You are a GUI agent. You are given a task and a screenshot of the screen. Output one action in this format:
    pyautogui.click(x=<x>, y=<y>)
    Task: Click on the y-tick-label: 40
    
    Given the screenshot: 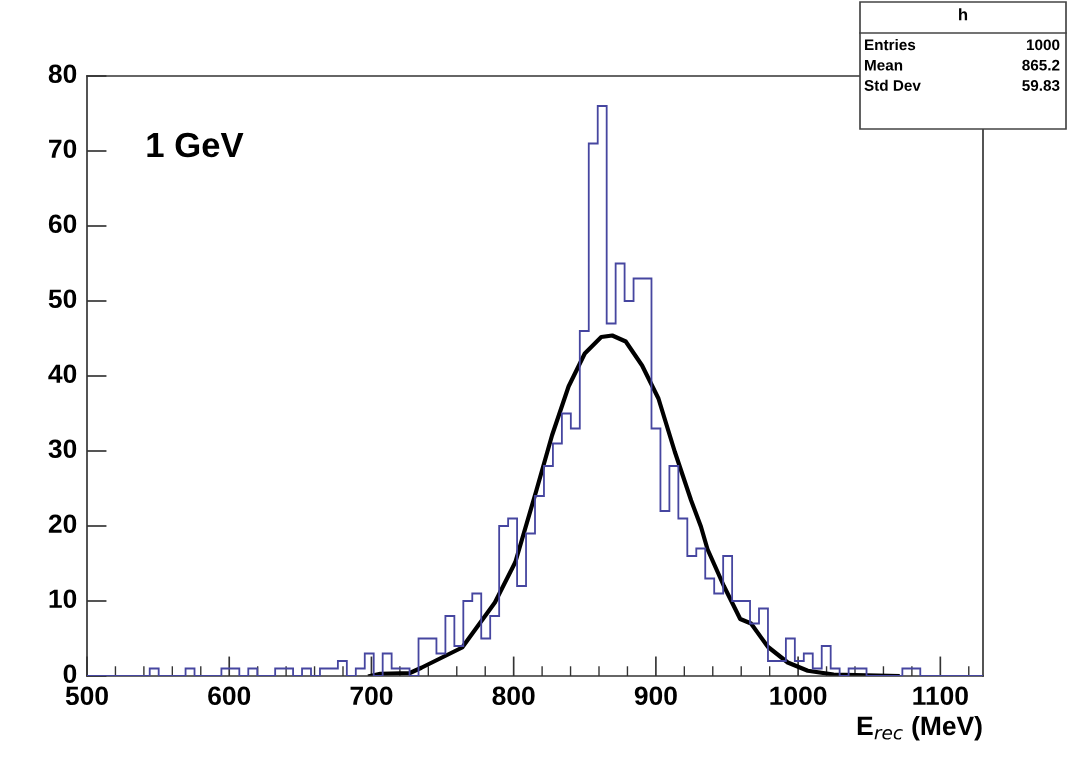 What is the action you would take?
    pyautogui.click(x=62, y=374)
    